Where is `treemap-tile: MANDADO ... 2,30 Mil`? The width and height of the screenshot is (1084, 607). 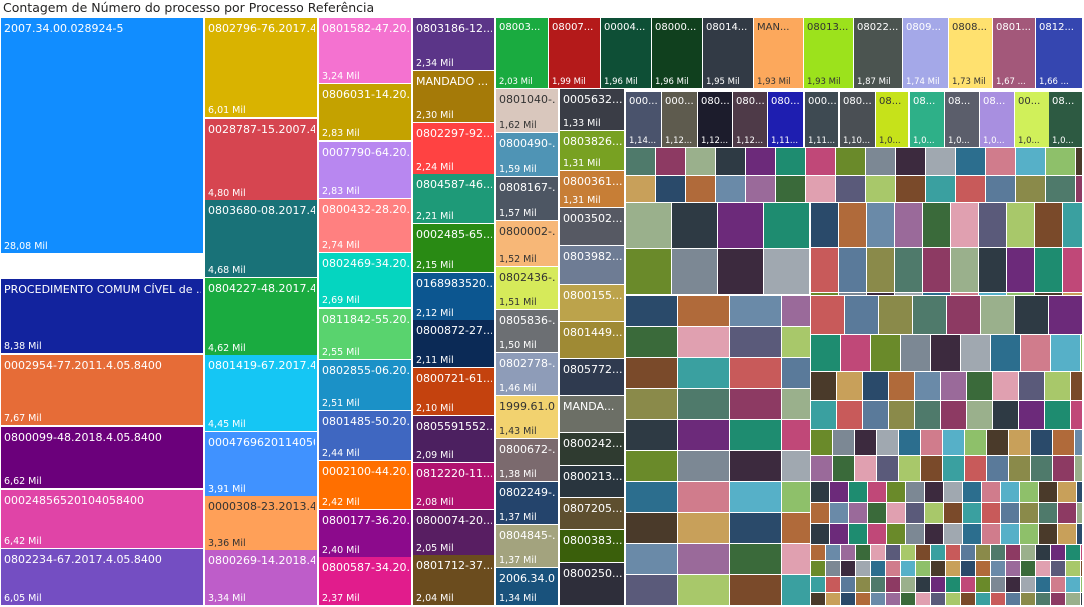
treemap-tile: MANDADO ... 2,30 Mil is located at coordinates (454, 97).